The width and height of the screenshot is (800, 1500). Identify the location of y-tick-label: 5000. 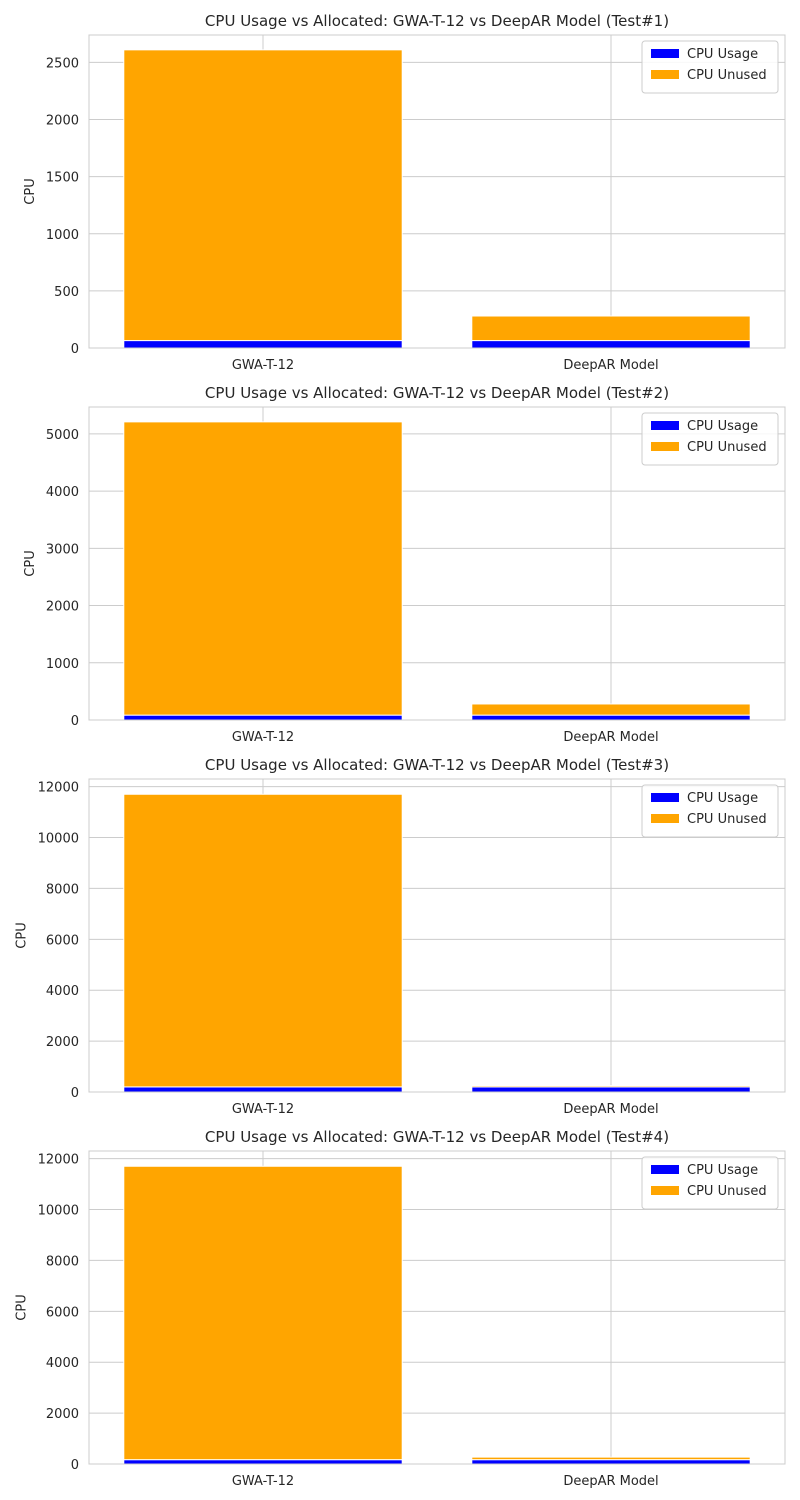
(62, 435).